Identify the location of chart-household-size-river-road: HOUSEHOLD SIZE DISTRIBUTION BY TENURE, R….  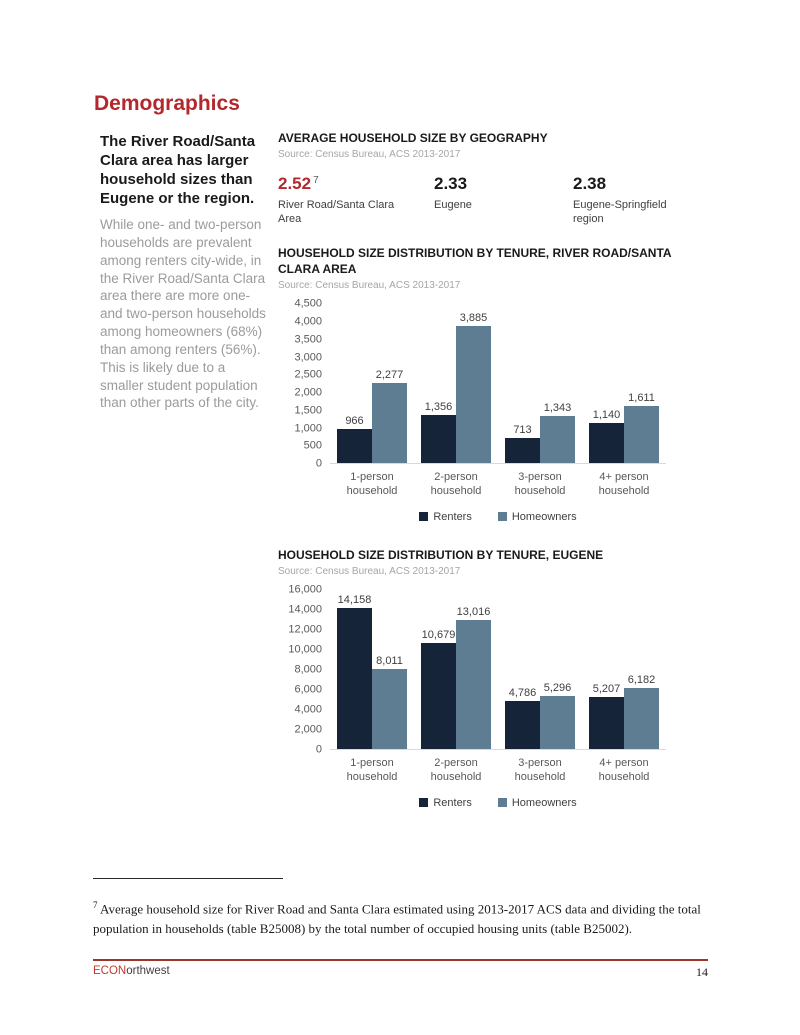
(488, 384).